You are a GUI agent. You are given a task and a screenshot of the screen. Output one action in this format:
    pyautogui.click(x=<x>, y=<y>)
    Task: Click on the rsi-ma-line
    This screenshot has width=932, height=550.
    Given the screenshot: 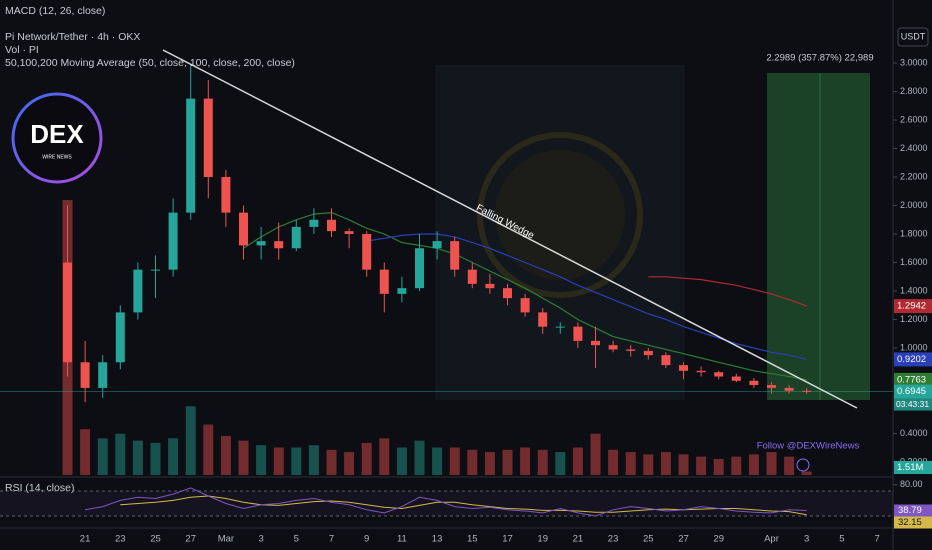 What is the action you would take?
    pyautogui.click(x=463, y=505)
    